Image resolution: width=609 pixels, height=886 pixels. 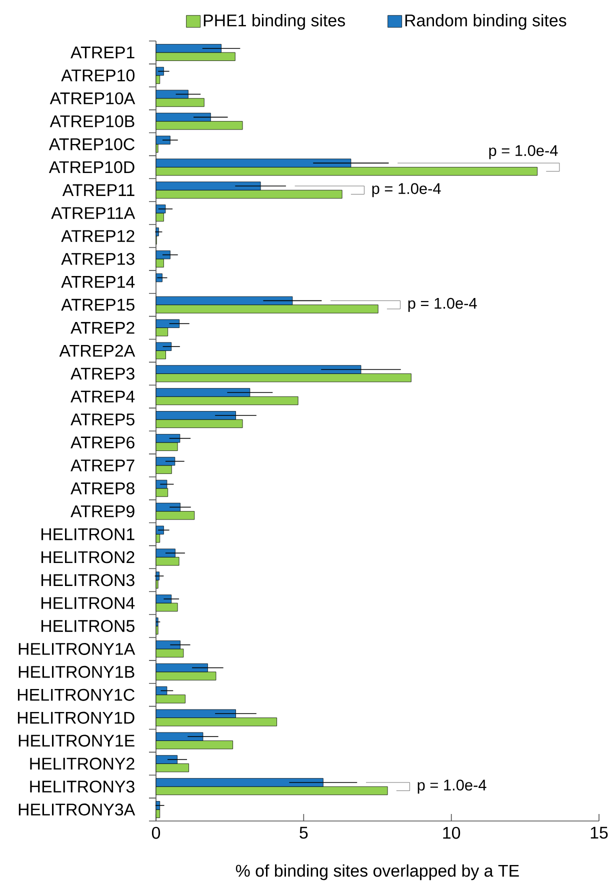 I want to click on y-tick-label: HELITRONY1D, so click(x=76, y=718).